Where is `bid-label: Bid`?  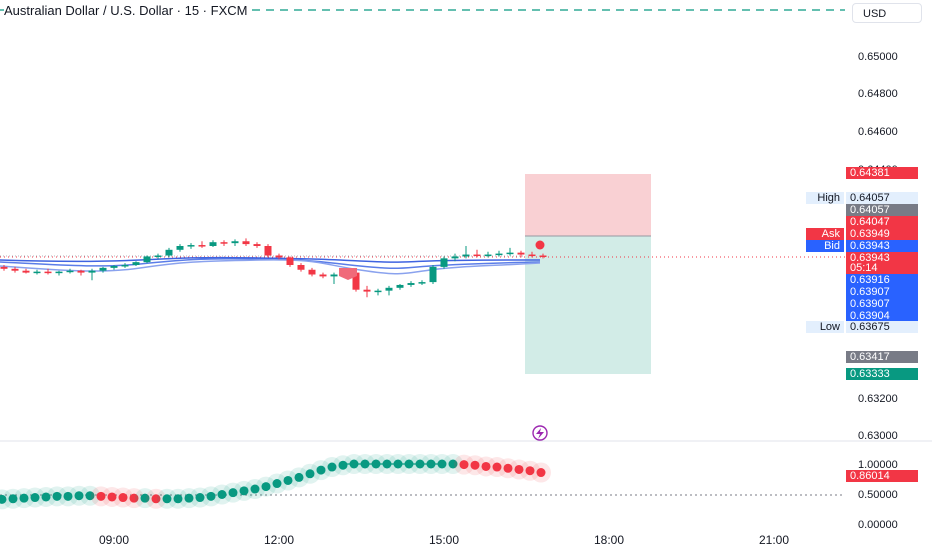
bid-label: Bid is located at coordinates (825, 246).